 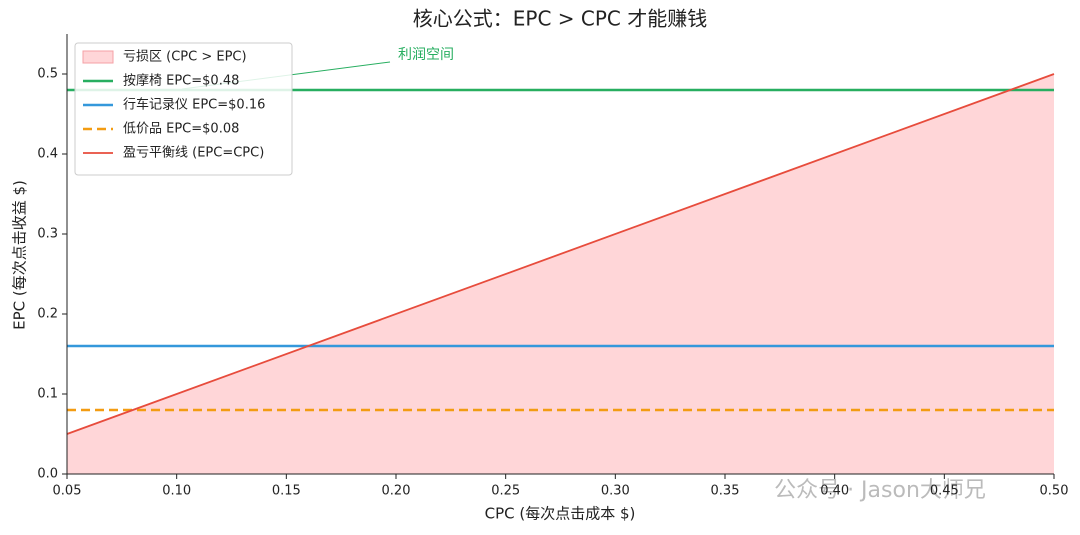 I want to click on x-tick-label: 0.20, so click(x=396, y=491).